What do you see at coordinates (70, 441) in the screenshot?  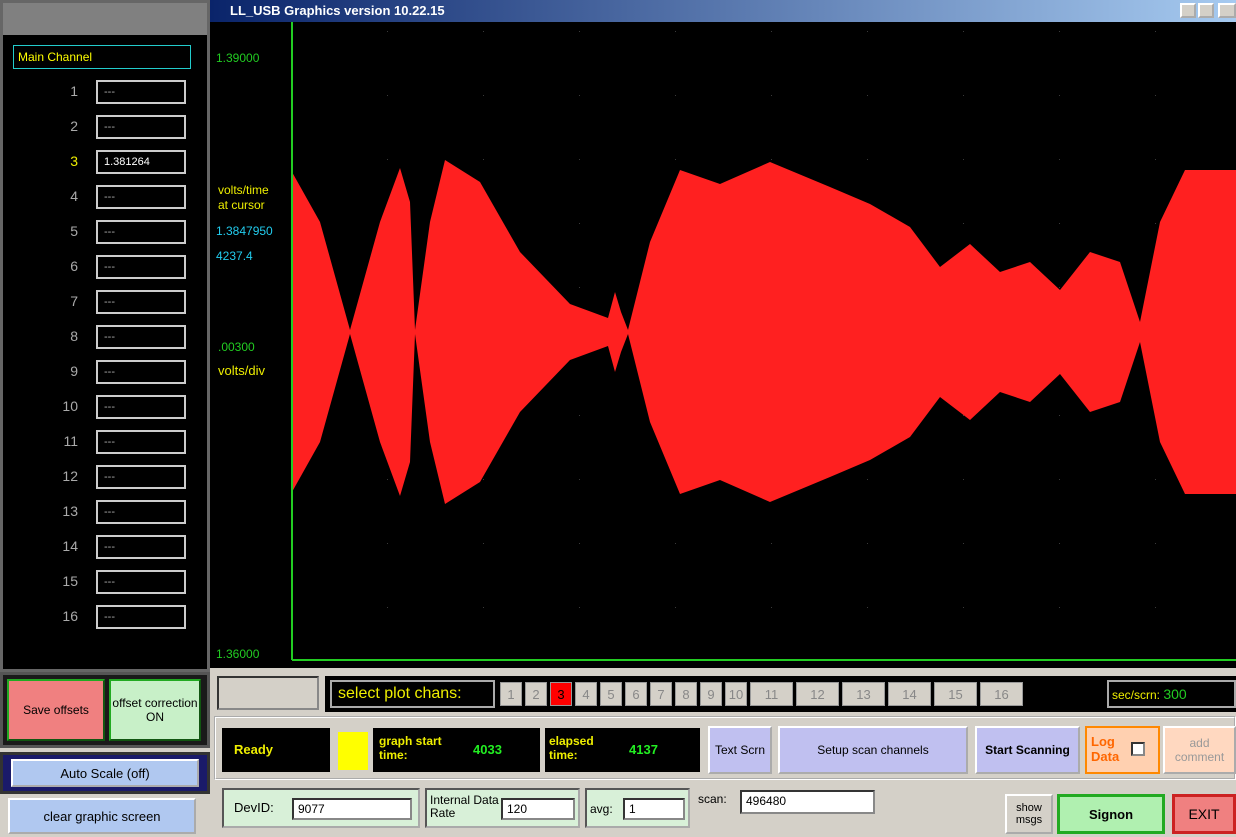 I see `channel-number: 11` at bounding box center [70, 441].